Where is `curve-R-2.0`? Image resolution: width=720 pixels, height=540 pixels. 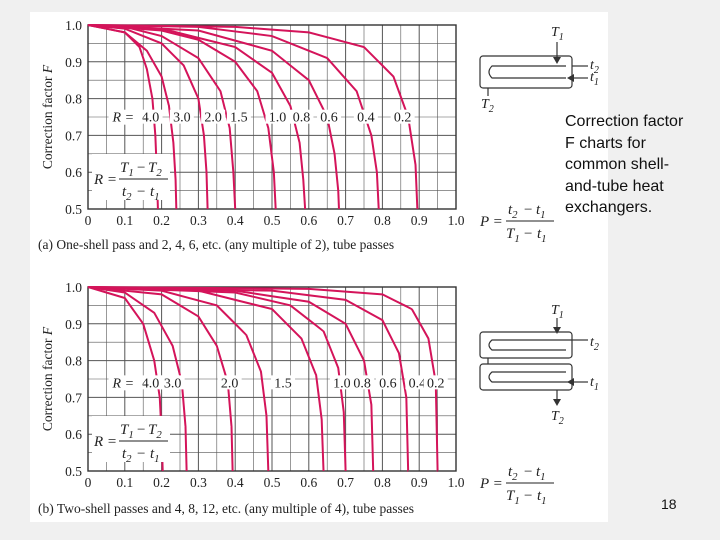
curve-R-2.0 is located at coordinates (160, 379).